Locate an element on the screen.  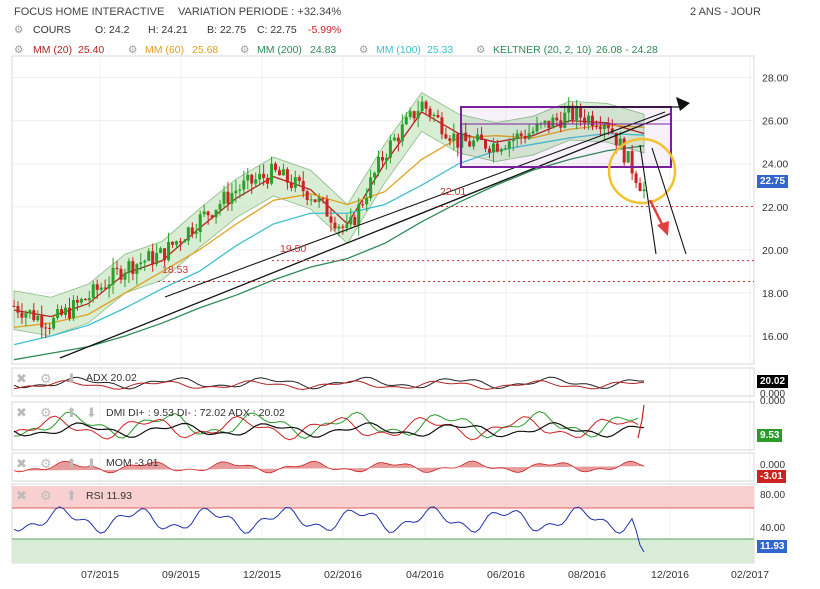
legend-mm20: MM (20) is located at coordinates (53, 50).